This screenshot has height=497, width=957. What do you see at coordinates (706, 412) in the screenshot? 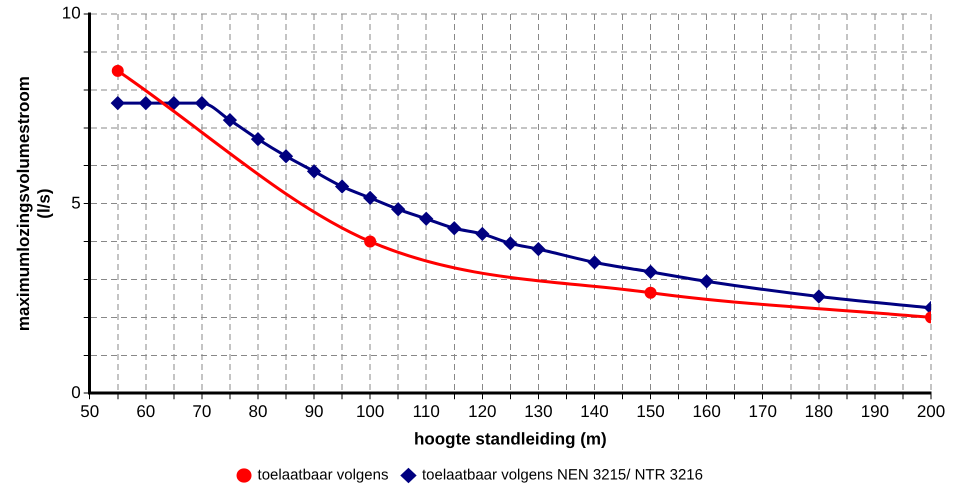
I see `x-tick-label: 160` at bounding box center [706, 412].